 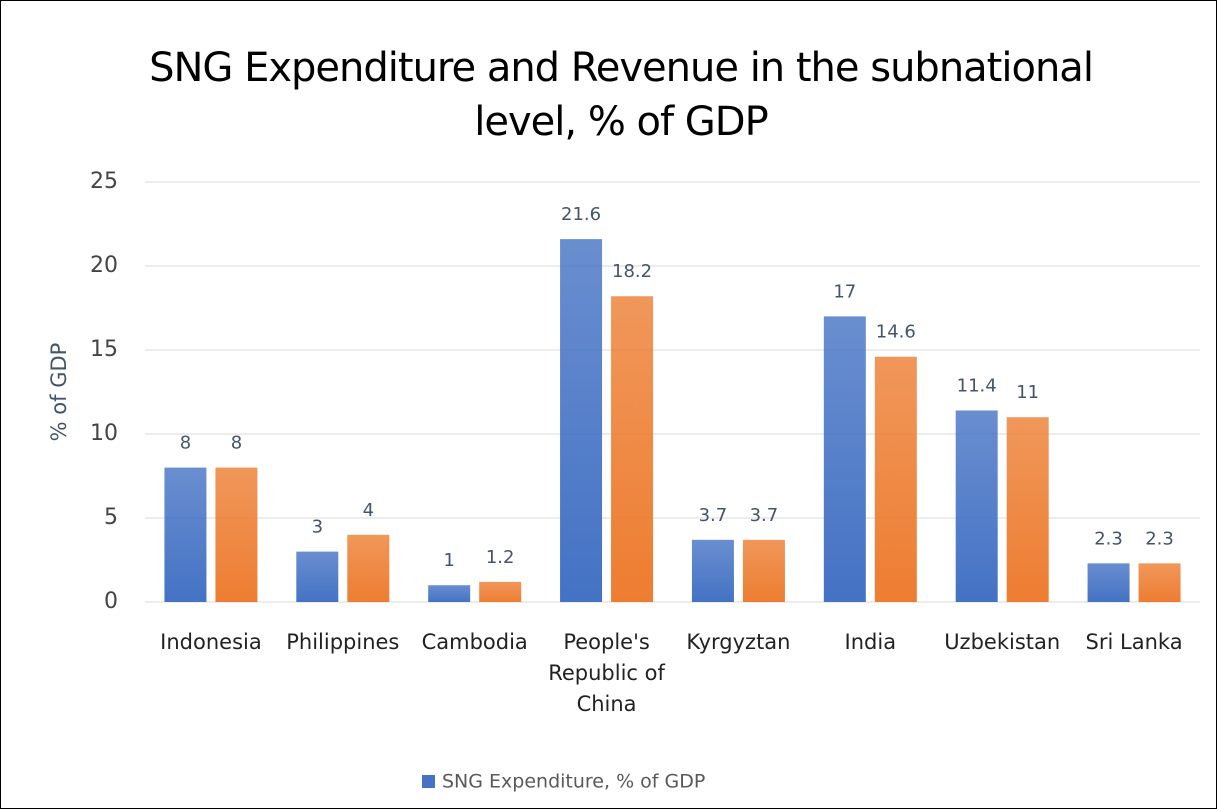 I want to click on y-tick-label: 15, so click(x=104, y=349).